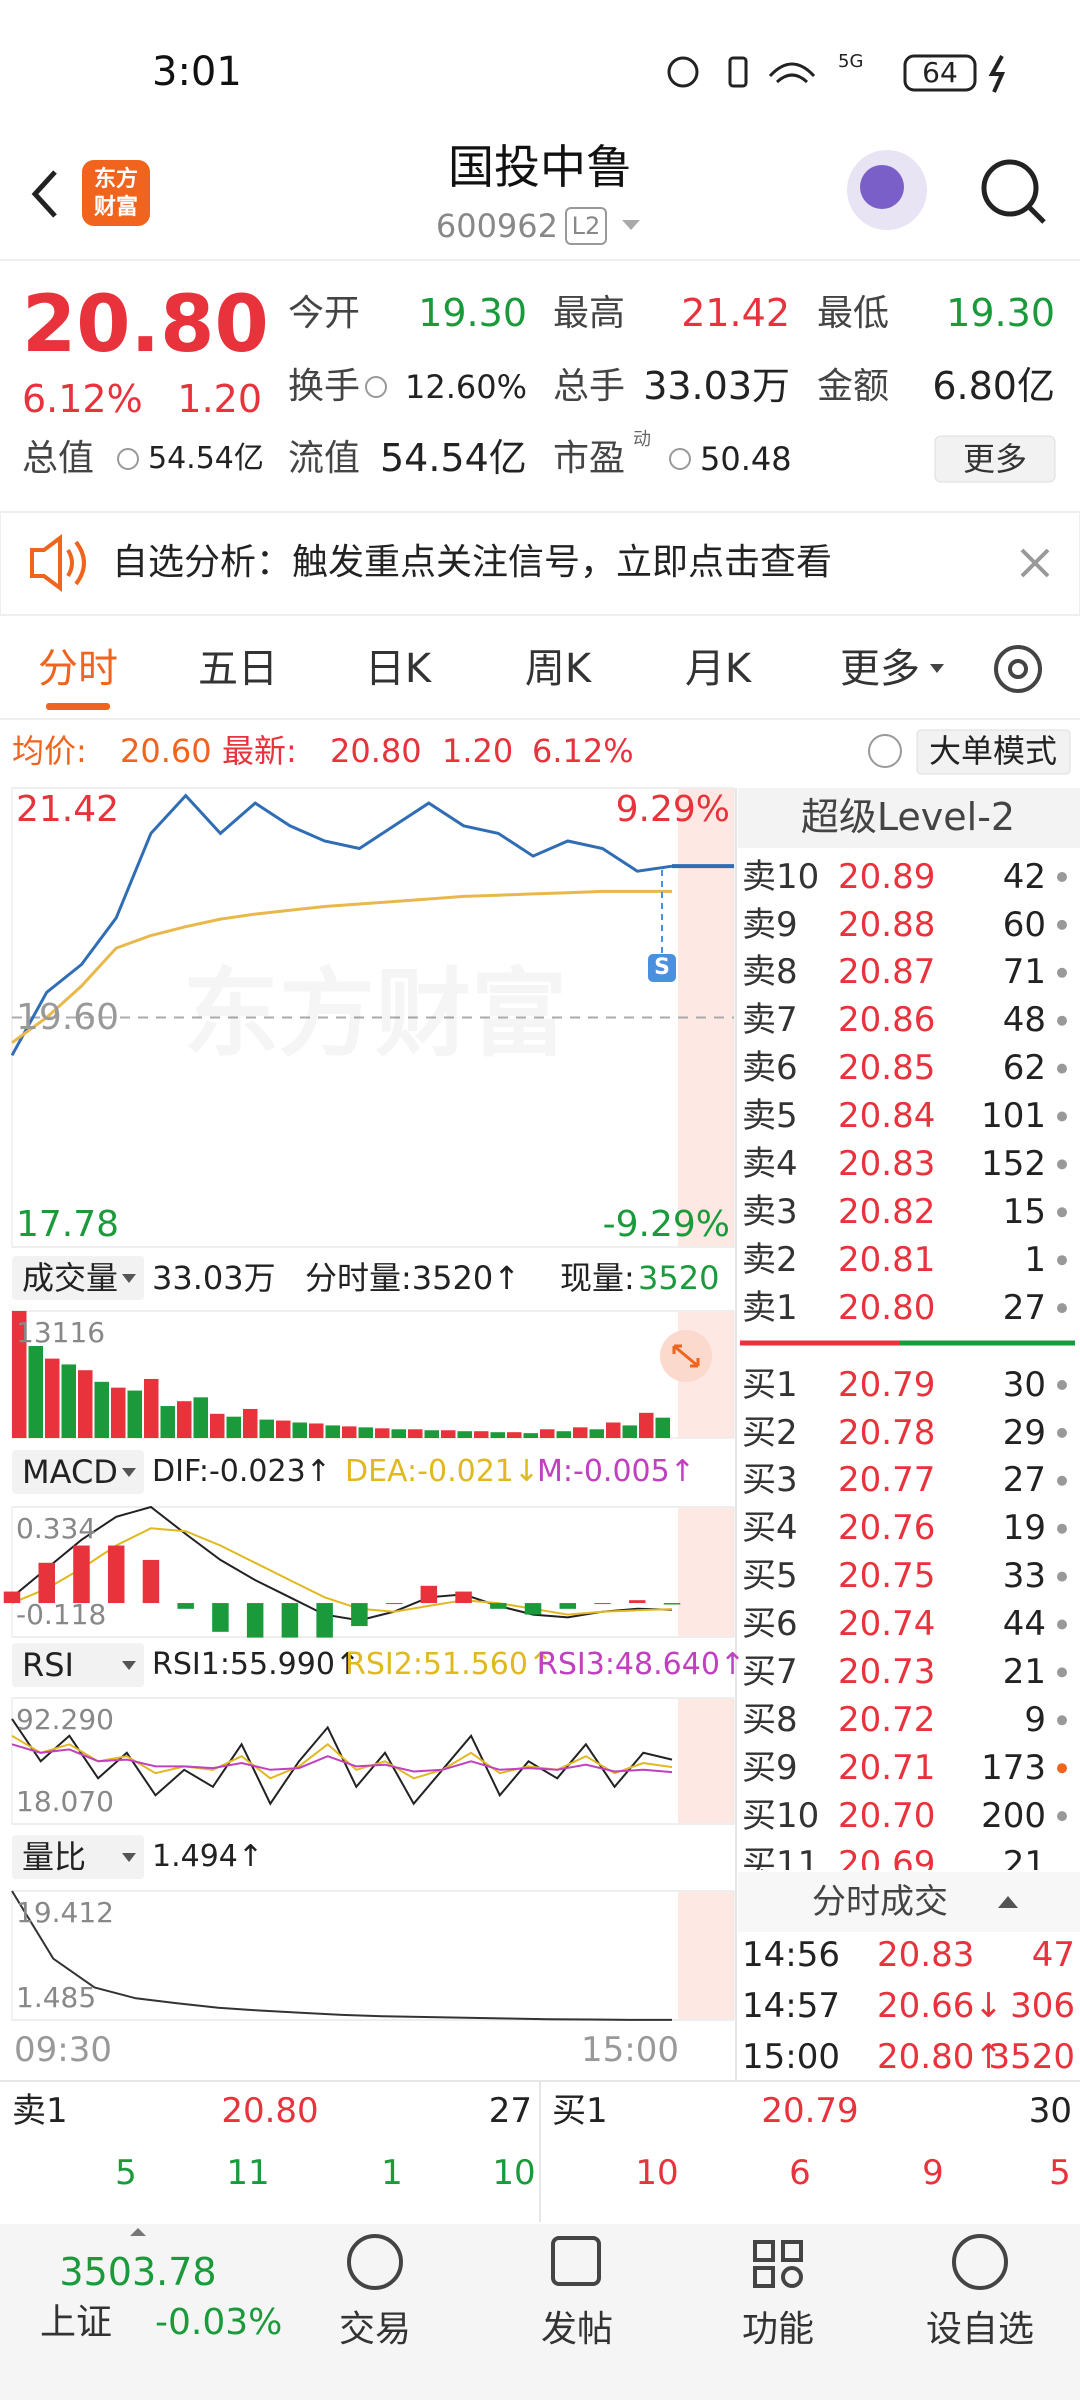 The image size is (1080, 2400). Describe the element at coordinates (70, 1277) in the screenshot. I see `indicator-name: 成交量` at that location.